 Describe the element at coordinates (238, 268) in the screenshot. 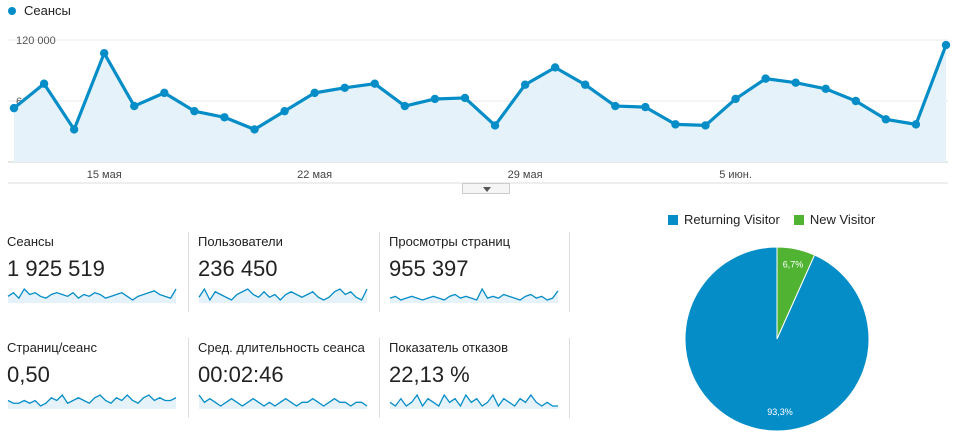

I see `metric-value: 236 450` at that location.